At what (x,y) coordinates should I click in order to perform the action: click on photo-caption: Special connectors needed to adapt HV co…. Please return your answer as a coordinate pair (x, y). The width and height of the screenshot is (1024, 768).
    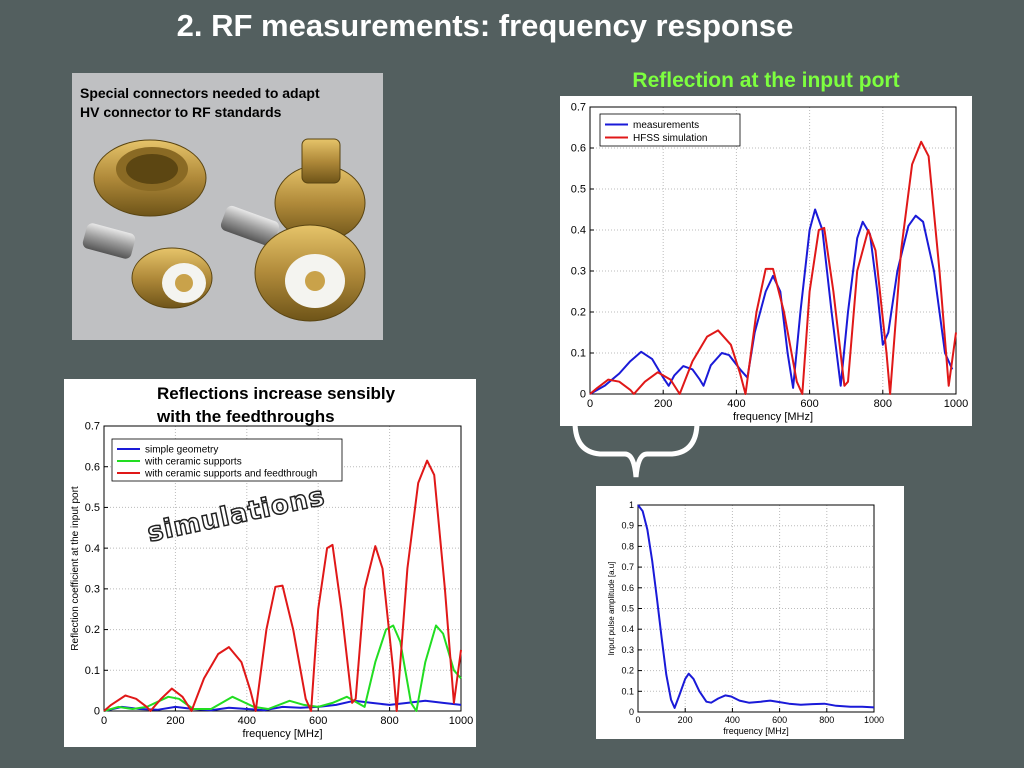
    Looking at the image, I should click on (200, 103).